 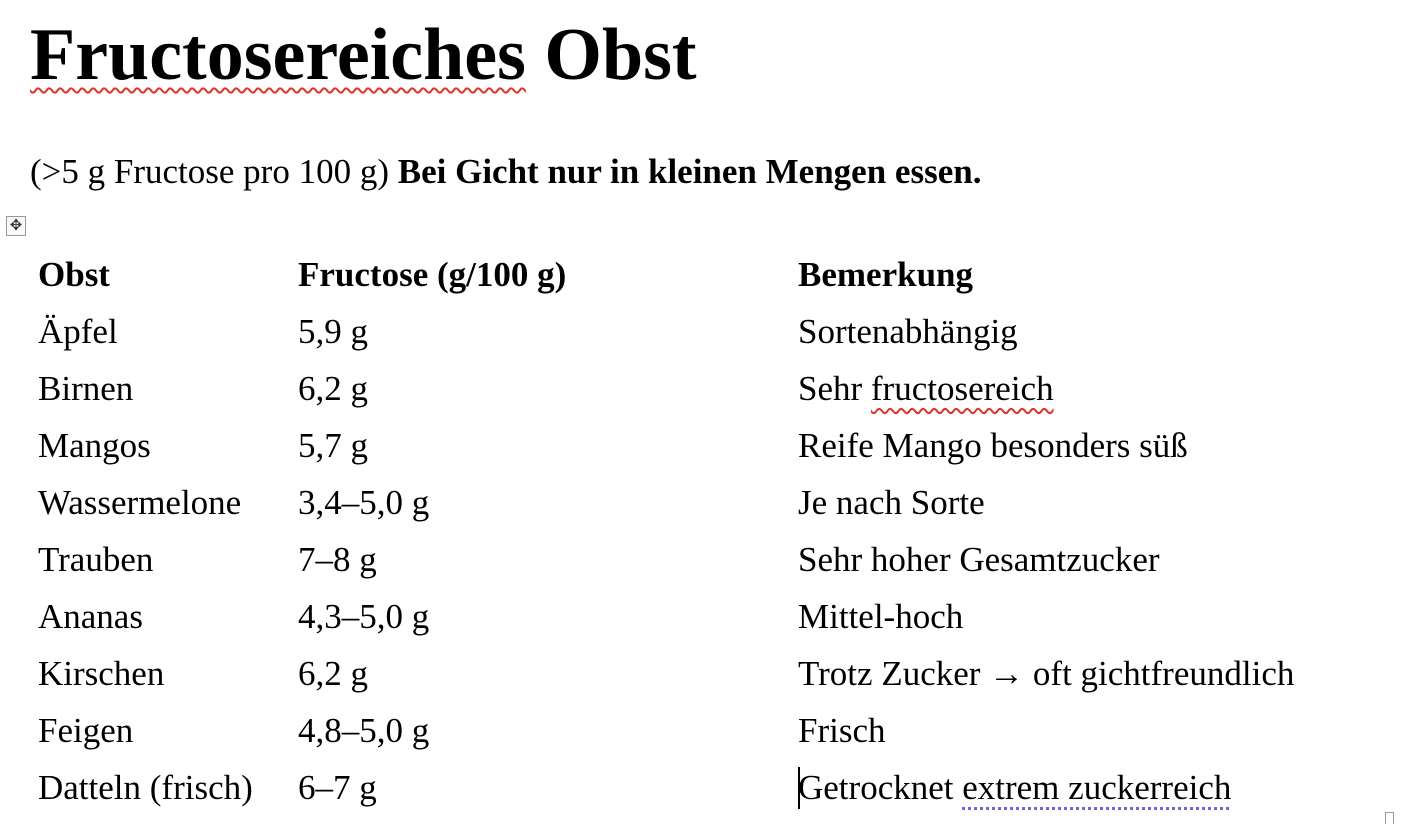 What do you see at coordinates (337, 787) in the screenshot?
I see `cell-fructose: 6–7 g` at bounding box center [337, 787].